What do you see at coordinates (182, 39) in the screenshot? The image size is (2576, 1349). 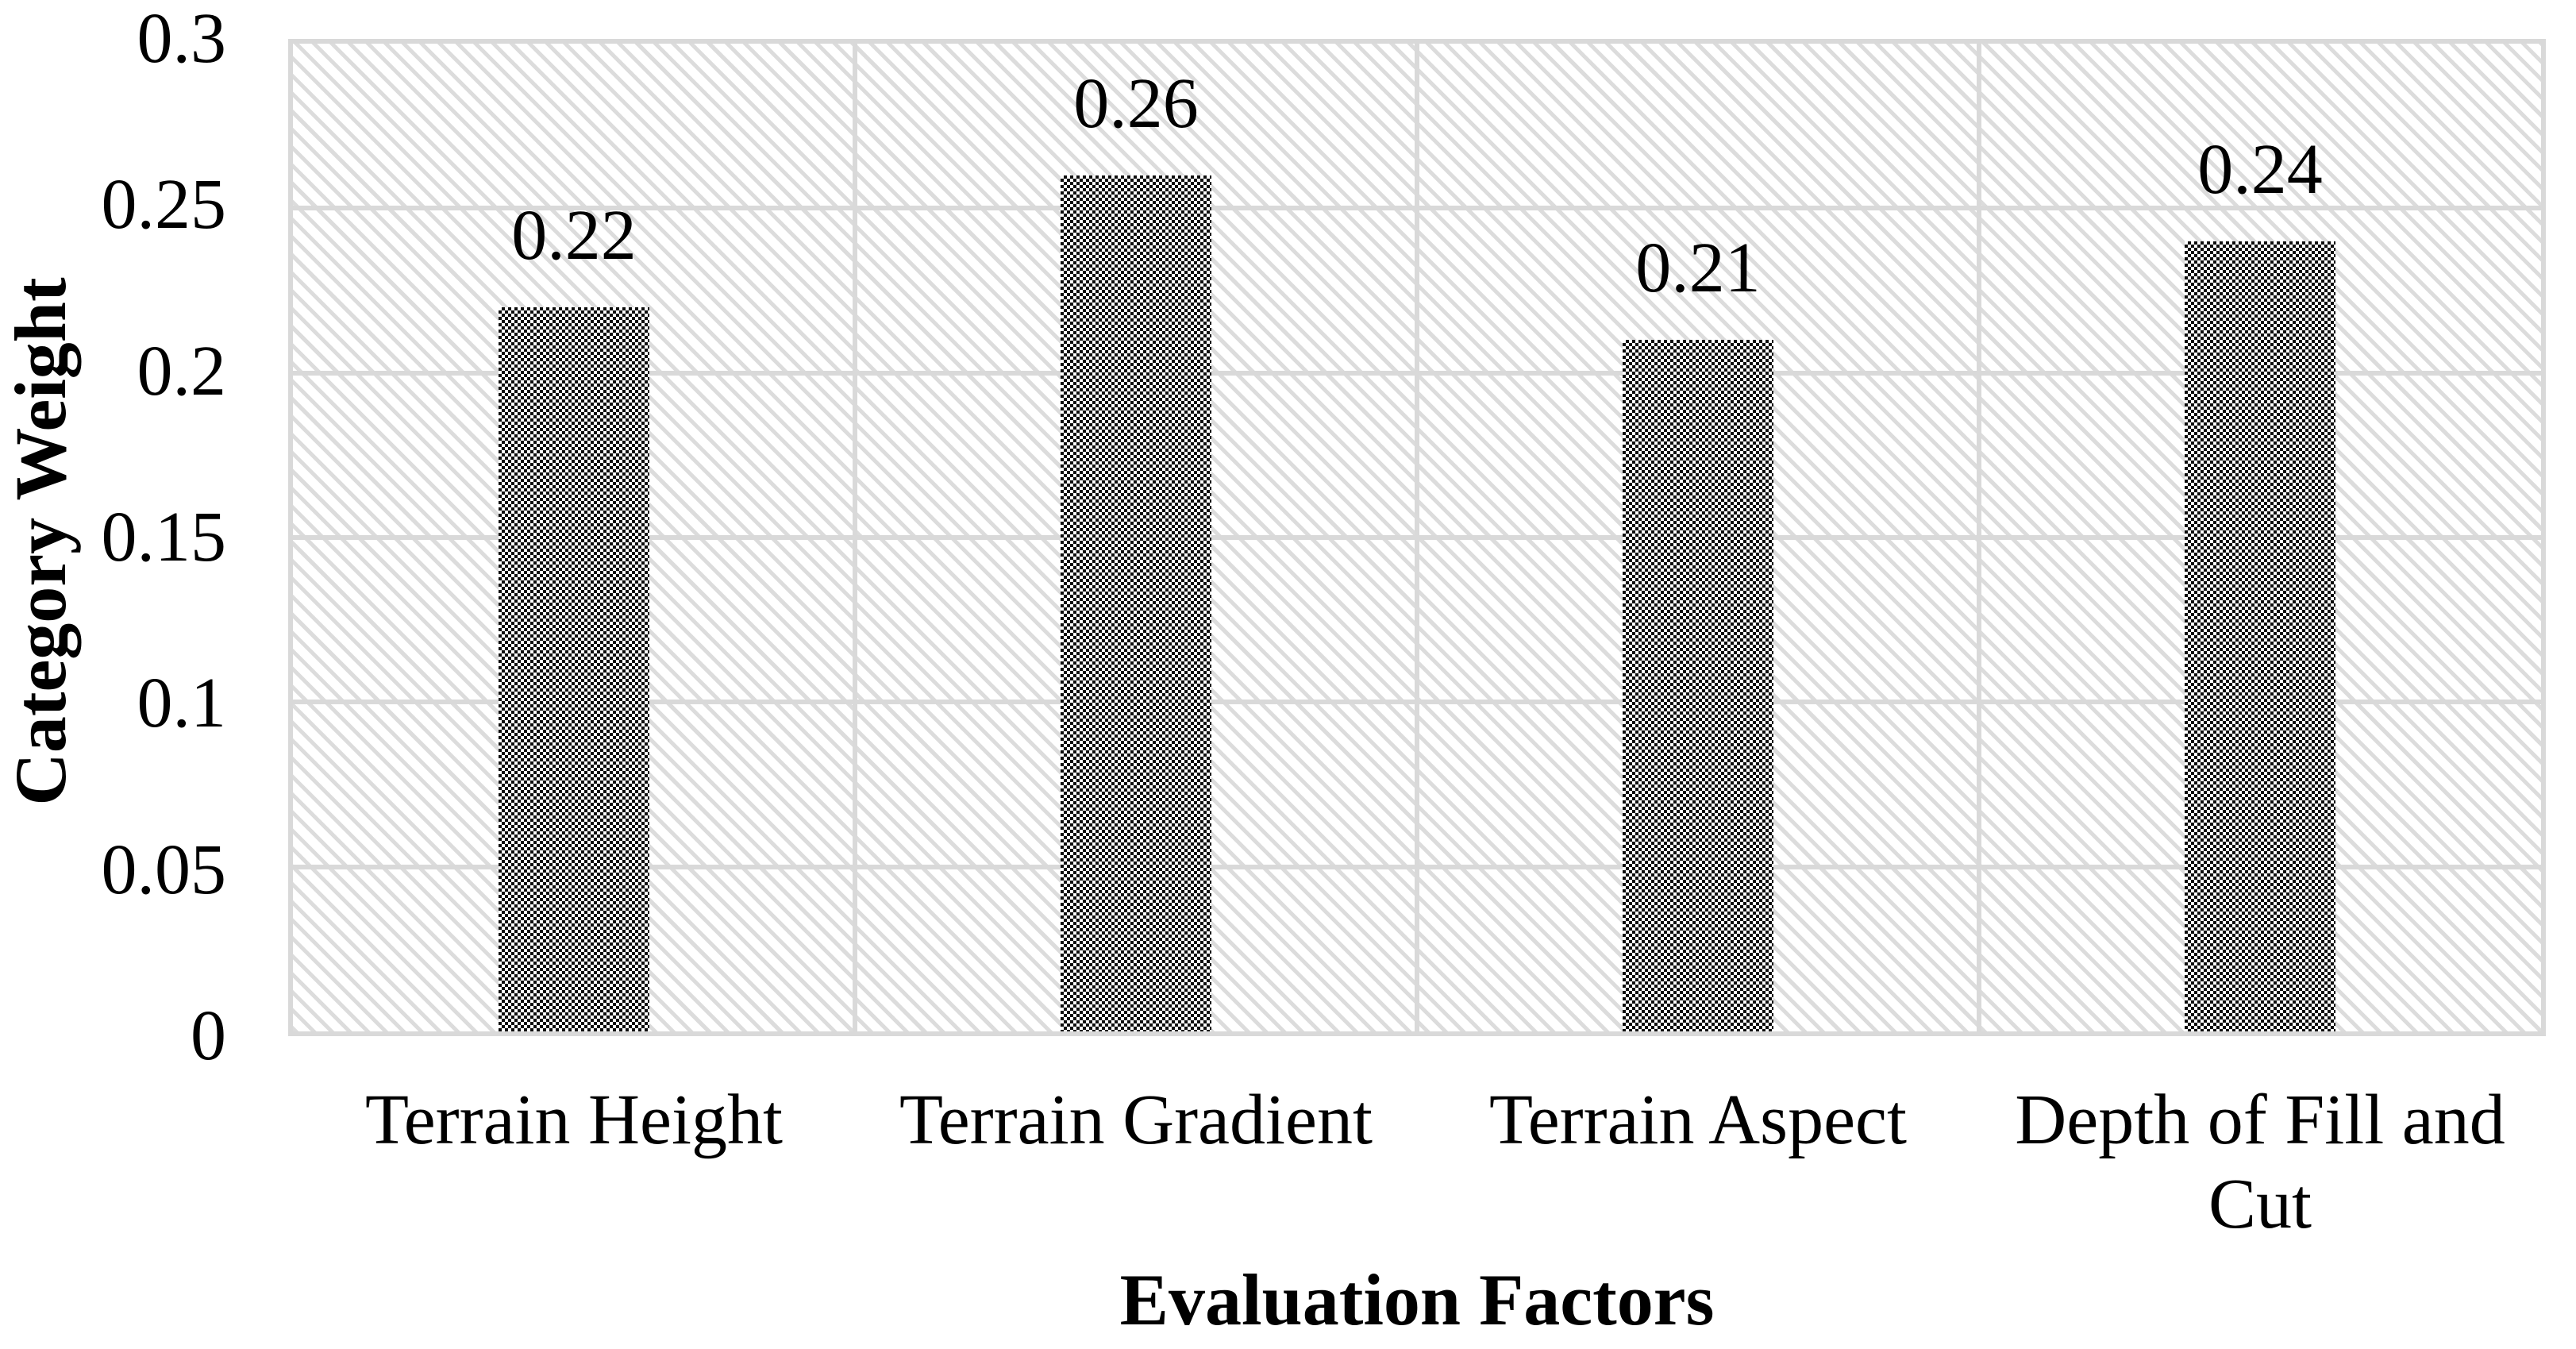 I see `y-axis-tick-label: 0.3` at bounding box center [182, 39].